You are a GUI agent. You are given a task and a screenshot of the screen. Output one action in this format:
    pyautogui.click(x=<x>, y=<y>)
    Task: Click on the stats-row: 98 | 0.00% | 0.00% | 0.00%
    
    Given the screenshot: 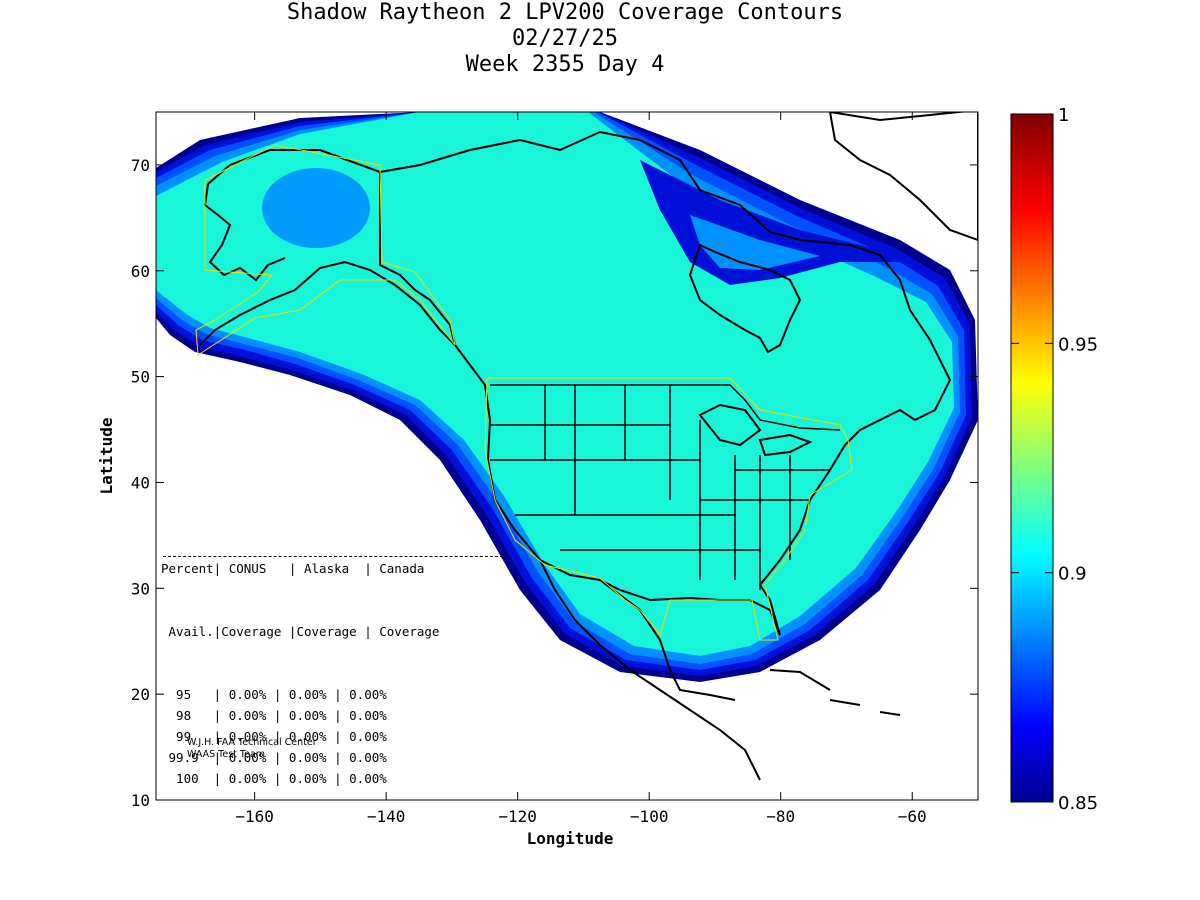 What is the action you would take?
    pyautogui.click(x=274, y=715)
    